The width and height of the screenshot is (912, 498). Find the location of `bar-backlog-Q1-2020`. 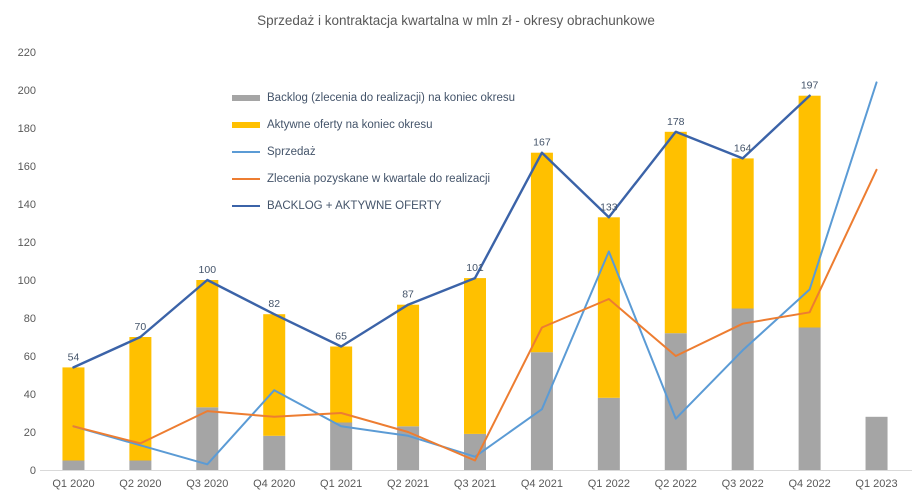

bar-backlog-Q1-2020 is located at coordinates (73, 465).